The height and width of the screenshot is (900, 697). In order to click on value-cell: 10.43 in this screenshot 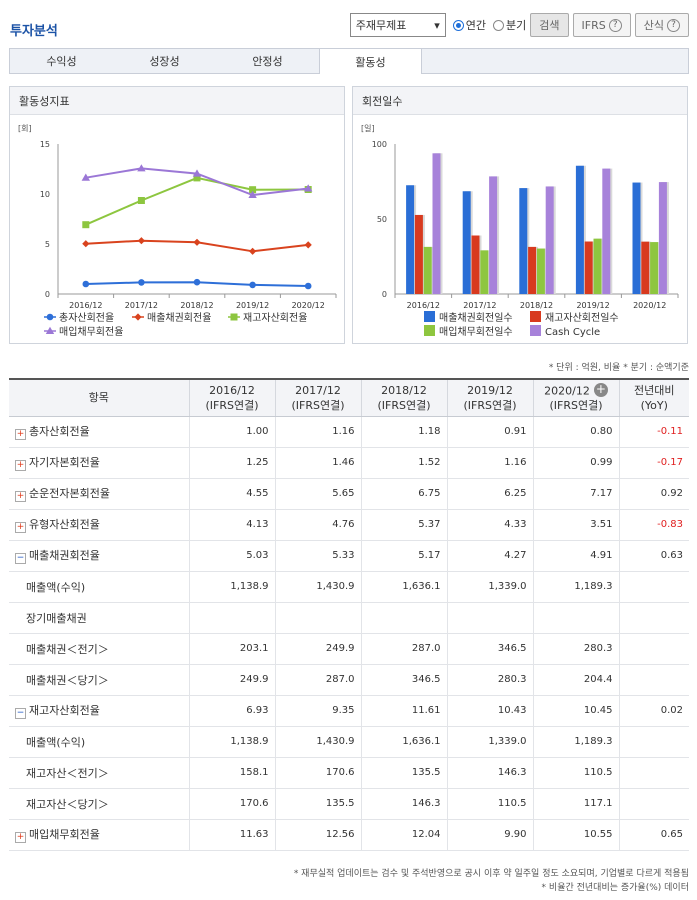, I will do `click(490, 711)`.